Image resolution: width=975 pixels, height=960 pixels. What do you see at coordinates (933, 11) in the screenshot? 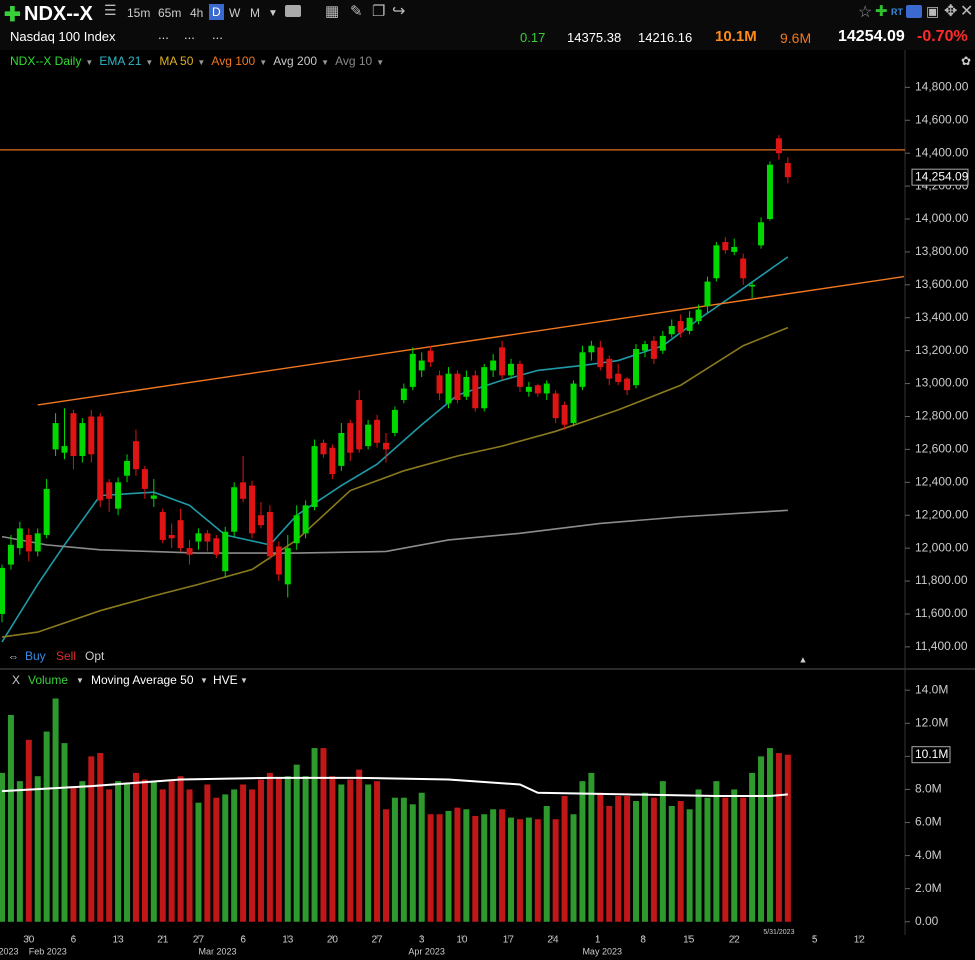
I see `save-icon: ▣` at bounding box center [933, 11].